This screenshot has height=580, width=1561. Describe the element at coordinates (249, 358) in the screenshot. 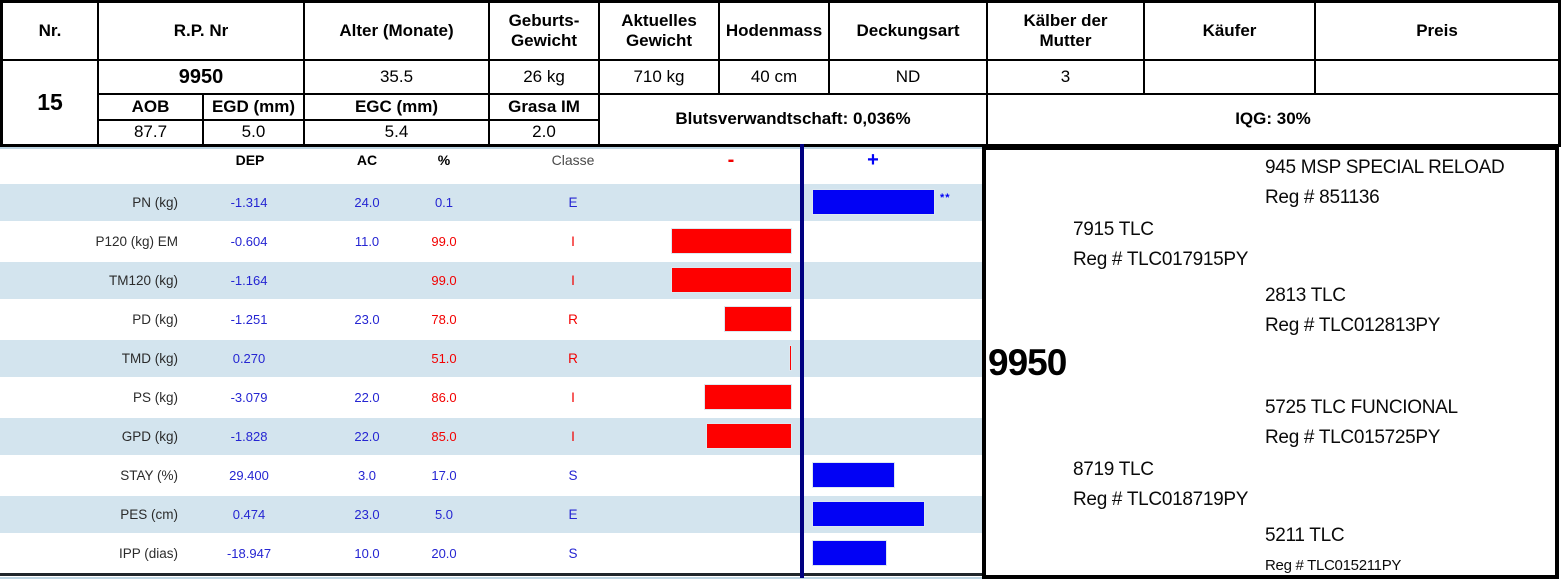

I see `epd-dep-value: 0.270` at that location.